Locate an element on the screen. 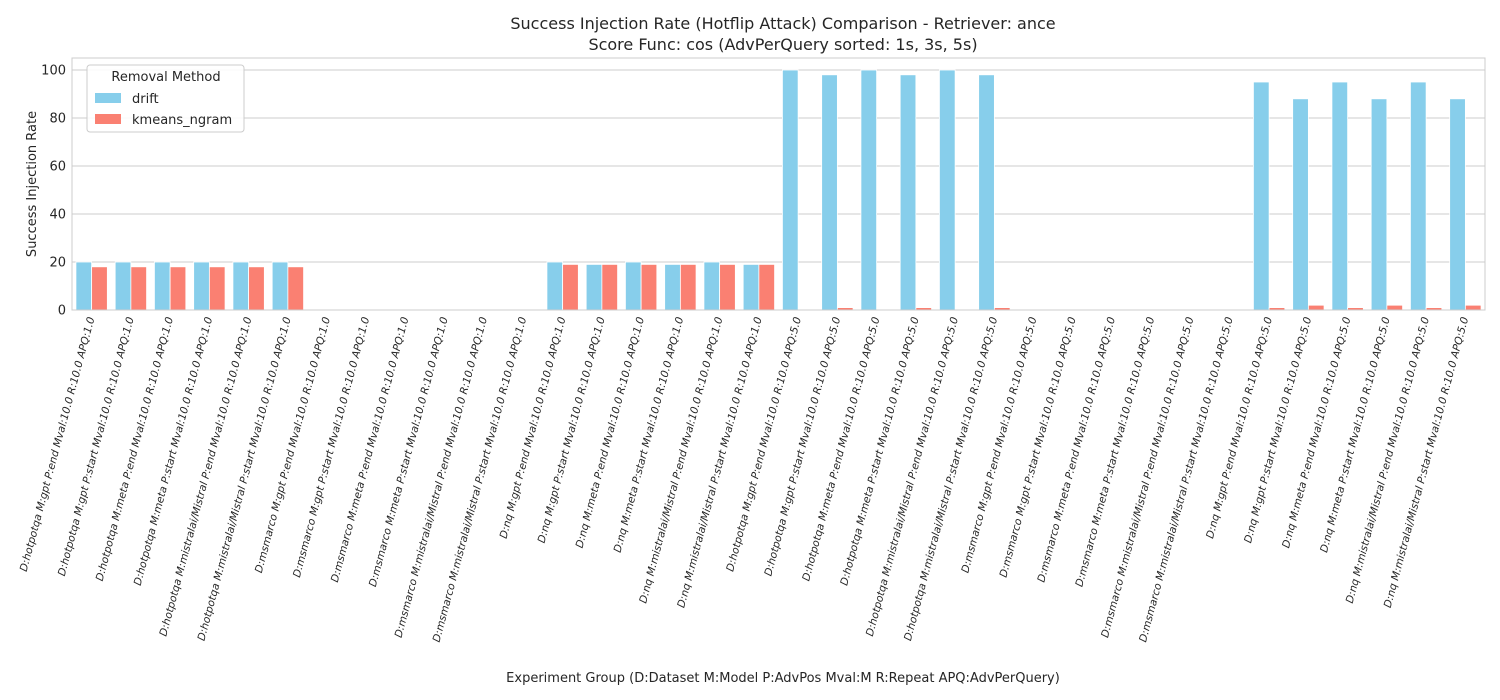  legend: Removal Method drift kmeans_ngram is located at coordinates (165, 98).